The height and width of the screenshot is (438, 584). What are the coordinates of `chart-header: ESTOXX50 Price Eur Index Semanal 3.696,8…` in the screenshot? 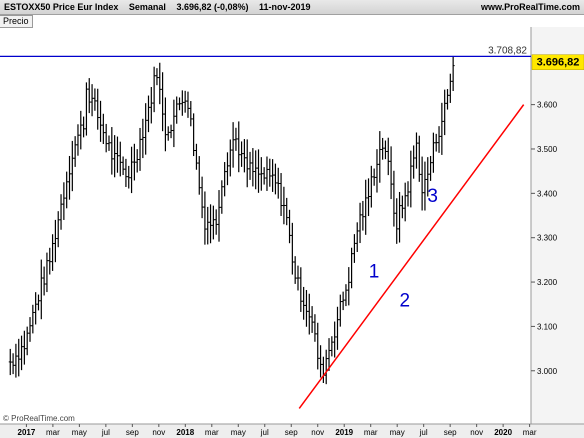 It's located at (292, 7).